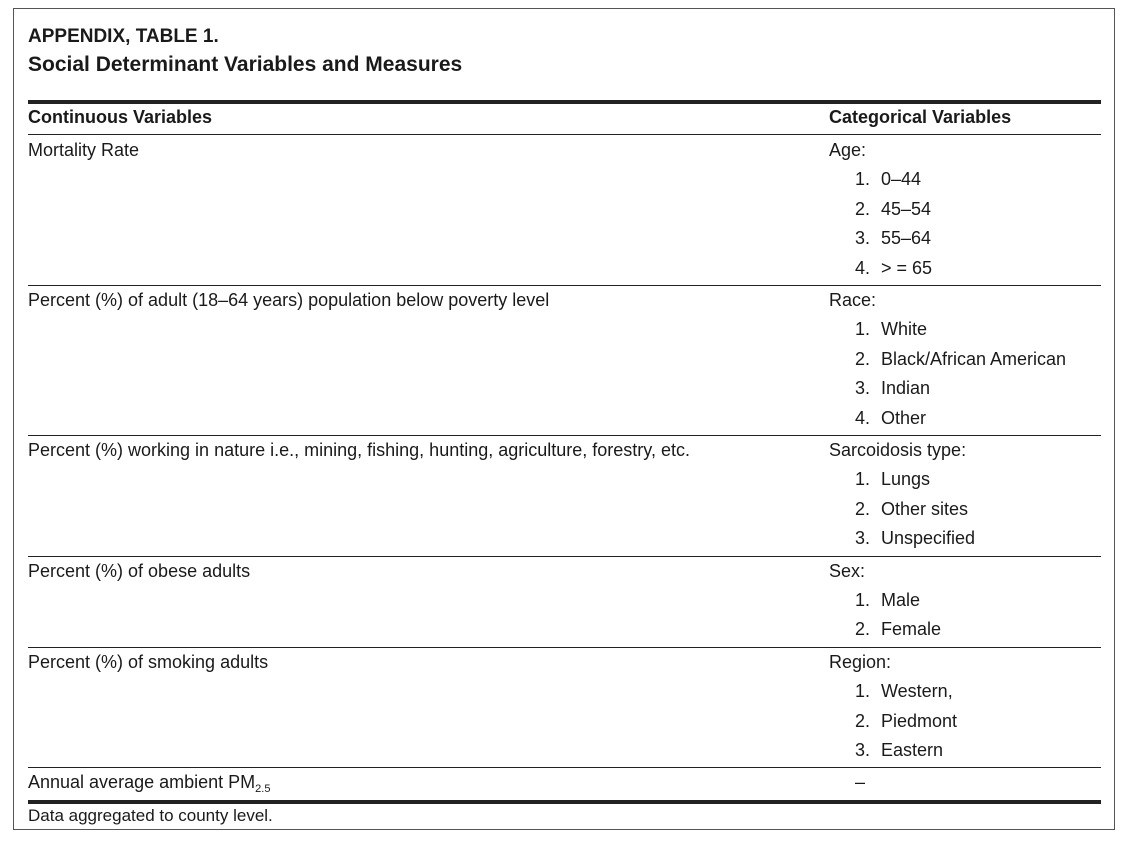  I want to click on item-text: 55–64, so click(906, 238).